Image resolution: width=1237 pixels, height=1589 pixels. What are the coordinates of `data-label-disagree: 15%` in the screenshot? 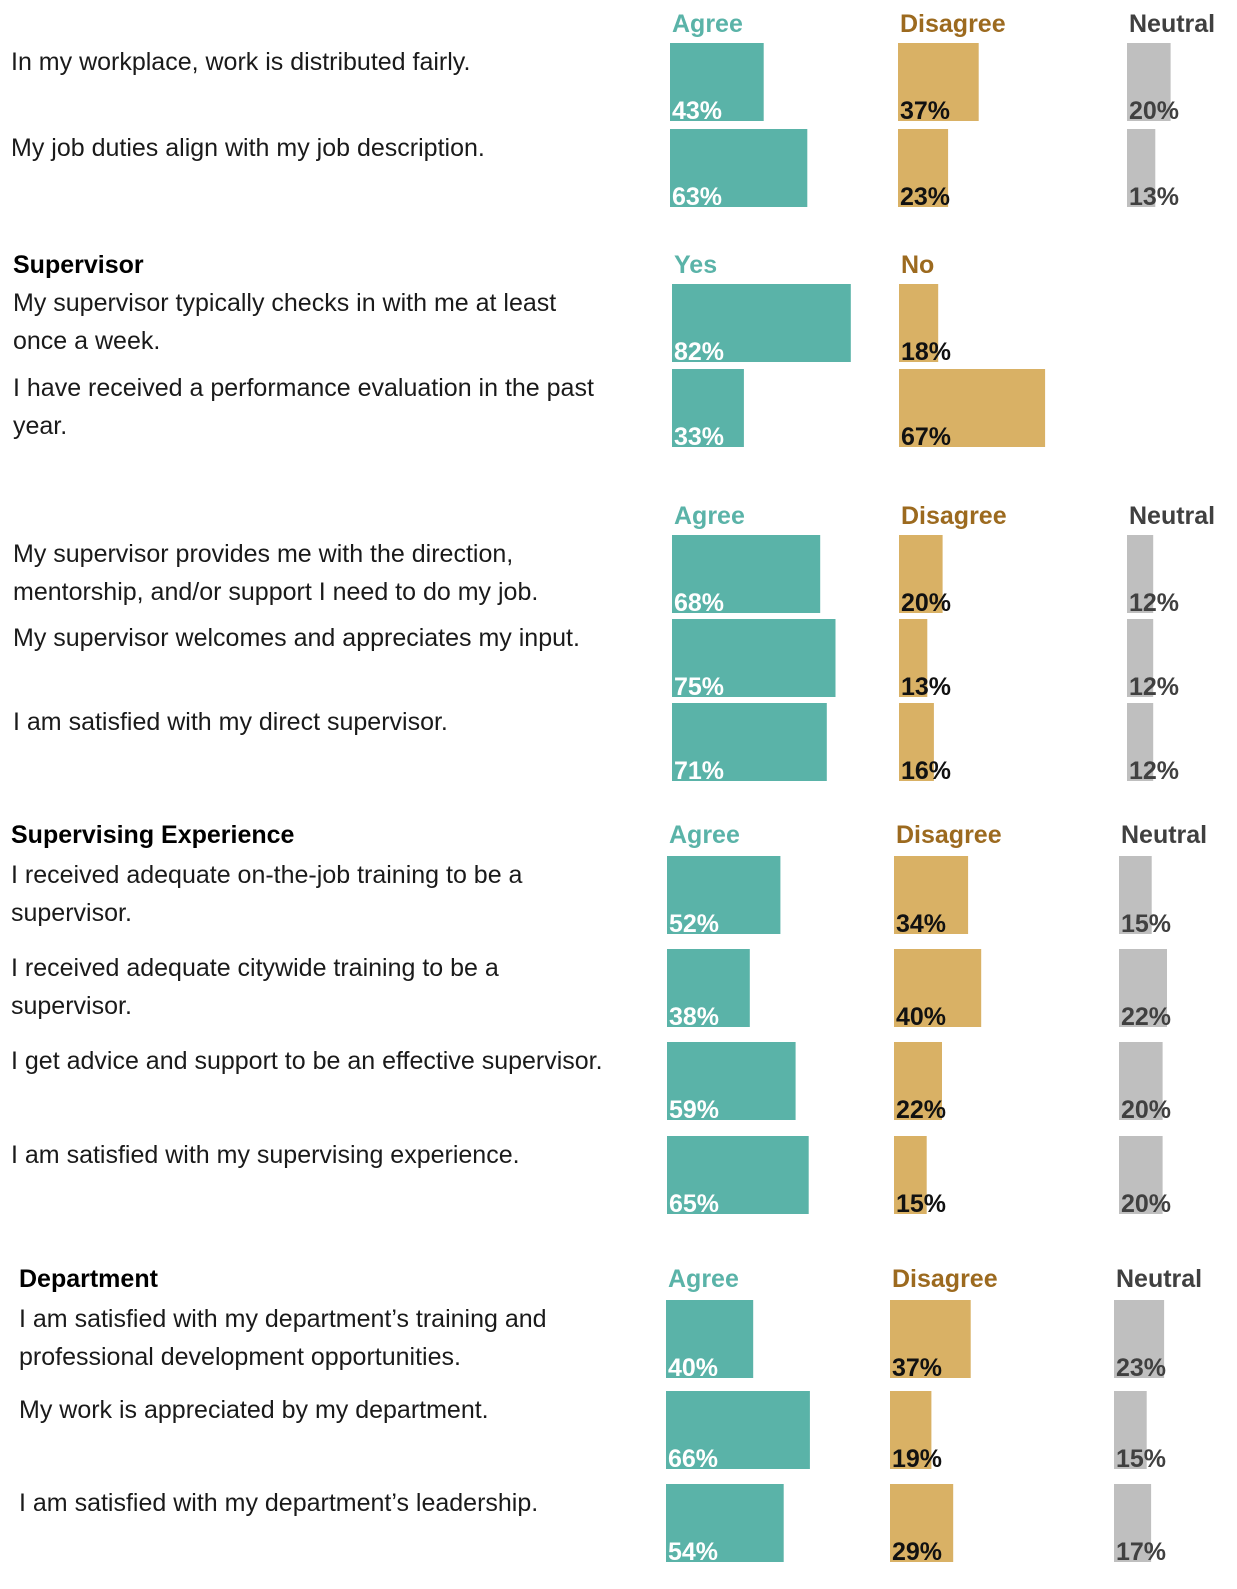 It's located at (921, 1204).